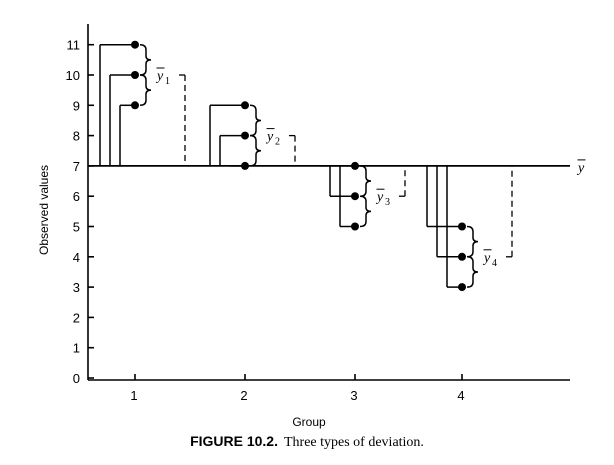  I want to click on y-tick-label: 1, so click(76, 348).